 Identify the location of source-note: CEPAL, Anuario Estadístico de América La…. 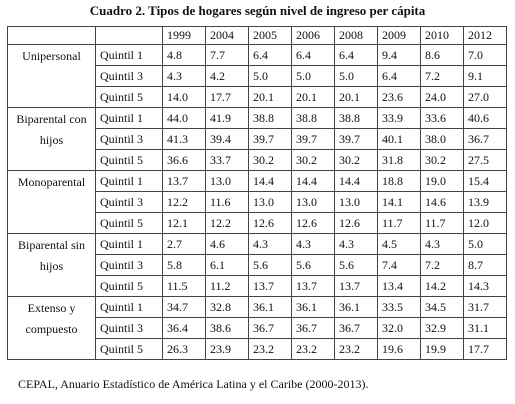
(193, 384).